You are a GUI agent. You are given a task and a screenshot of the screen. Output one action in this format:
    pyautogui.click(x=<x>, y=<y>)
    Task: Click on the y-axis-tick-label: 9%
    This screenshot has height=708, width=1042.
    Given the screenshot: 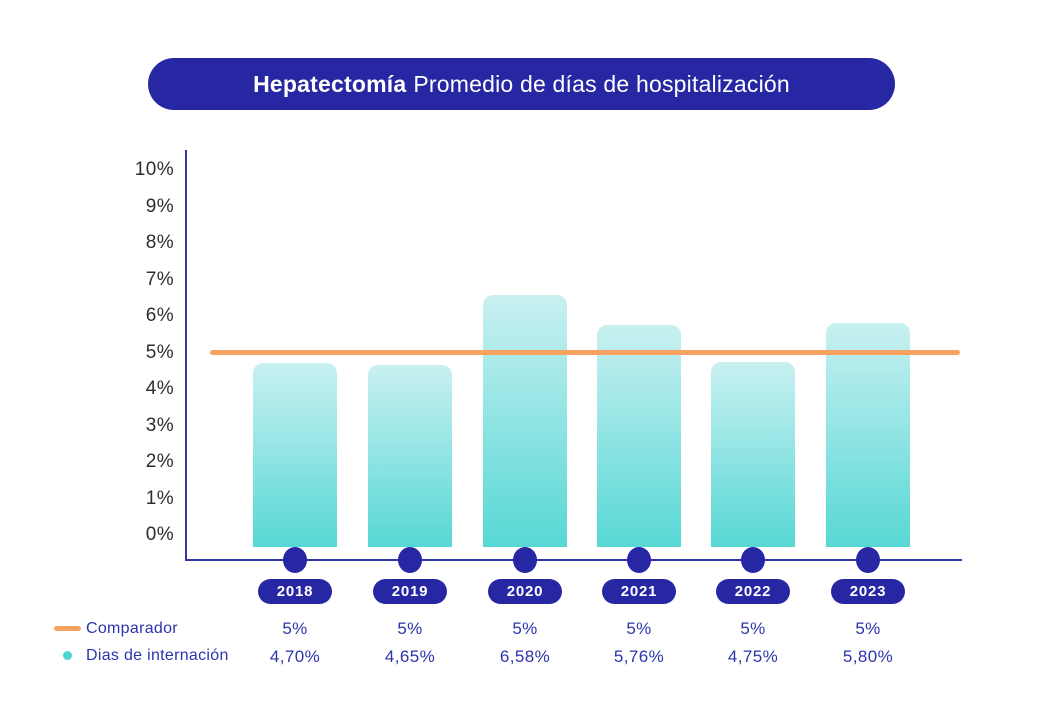 What is the action you would take?
    pyautogui.click(x=159, y=206)
    